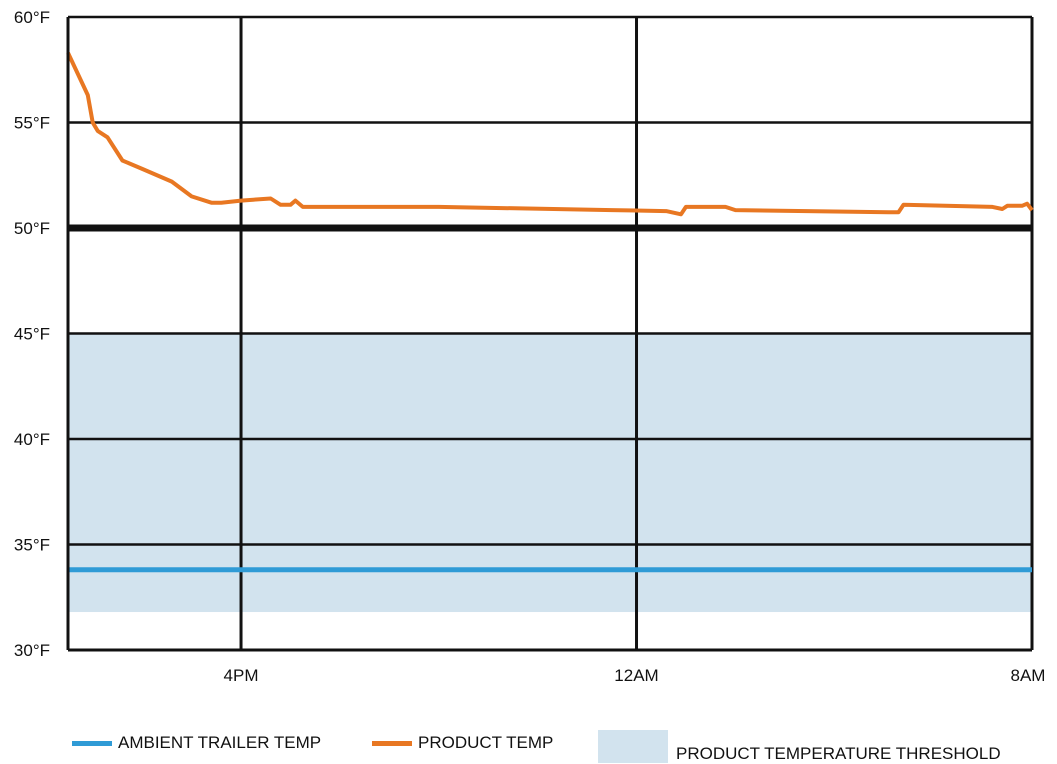 This screenshot has width=1057, height=764. I want to click on y-tick-label: 35°F, so click(32, 545).